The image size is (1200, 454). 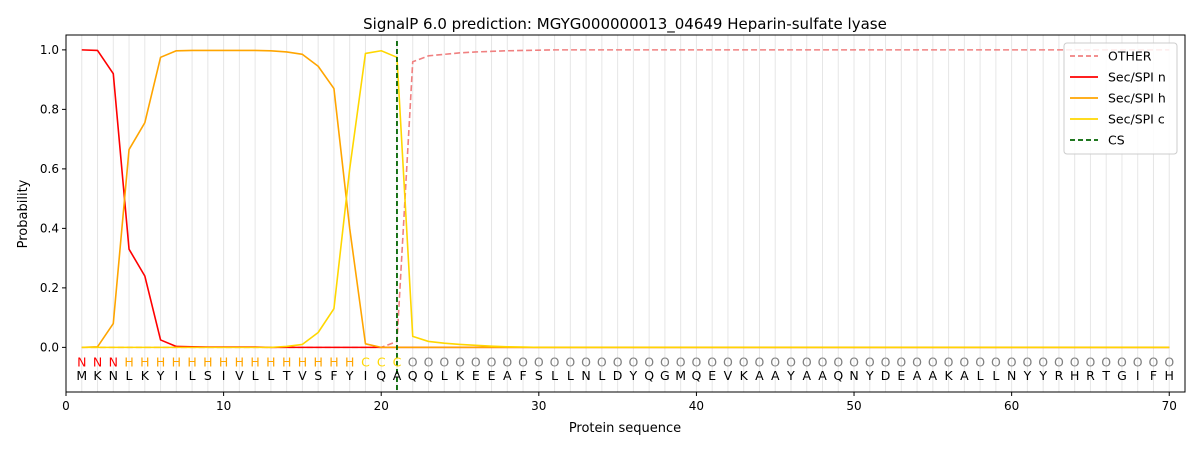 What do you see at coordinates (538, 406) in the screenshot?
I see `x-tick-label: 30` at bounding box center [538, 406].